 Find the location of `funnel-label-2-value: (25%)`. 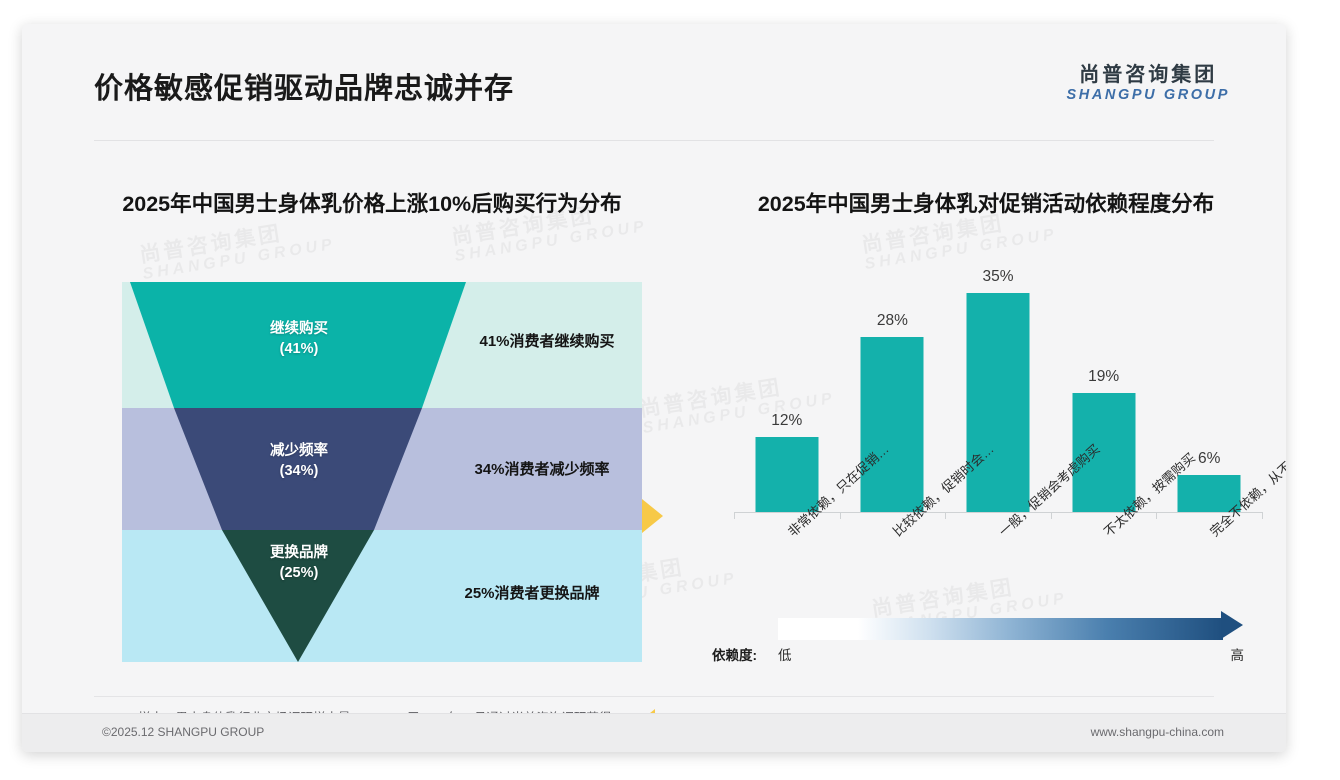

funnel-label-2-value: (25%) is located at coordinates (299, 572).